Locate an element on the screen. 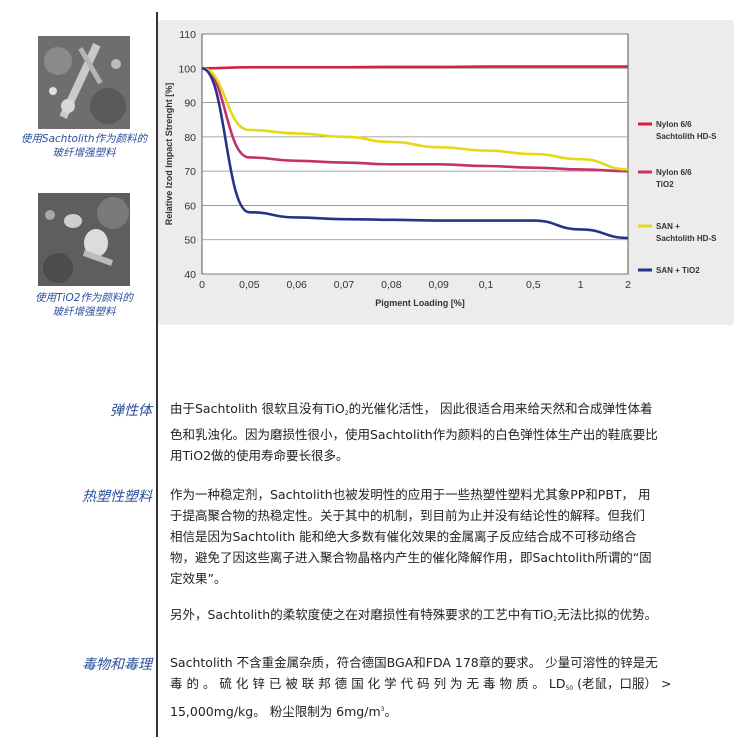 The height and width of the screenshot is (737, 750). x-axis-label: Pigment Loading [%] is located at coordinates (420, 303).